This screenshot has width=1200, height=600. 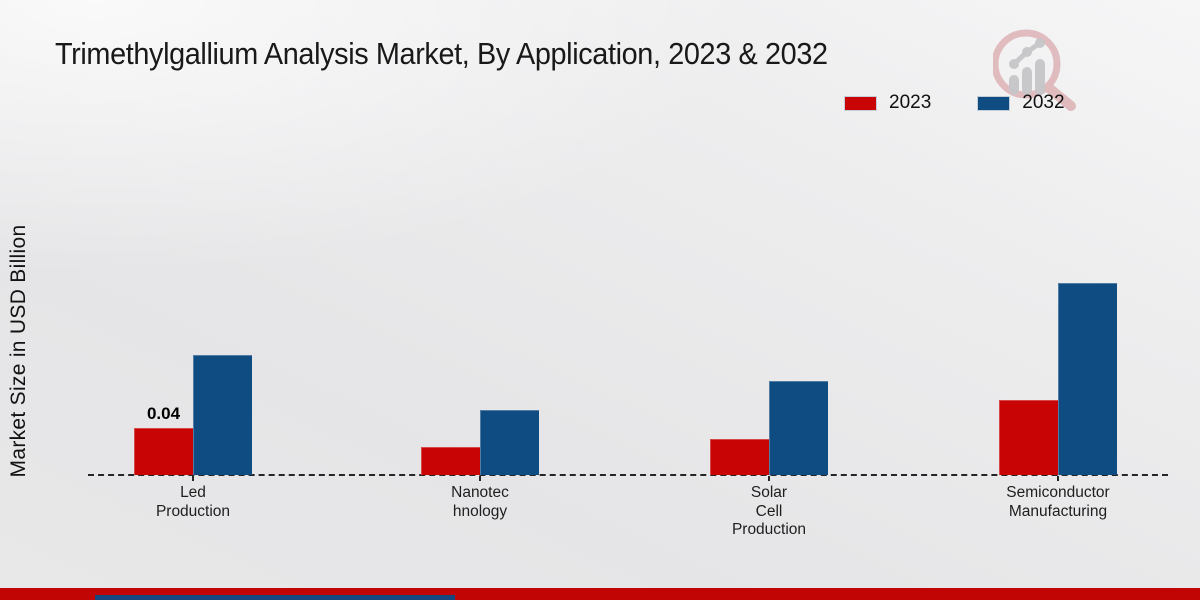 I want to click on x-axis-dashed-line, so click(x=628, y=475).